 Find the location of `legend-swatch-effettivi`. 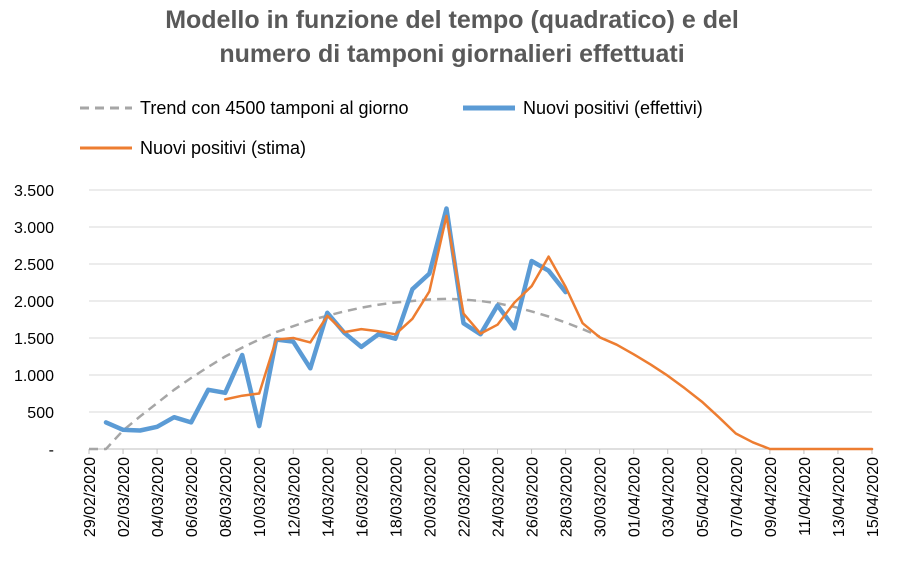

legend-swatch-effettivi is located at coordinates (489, 108).